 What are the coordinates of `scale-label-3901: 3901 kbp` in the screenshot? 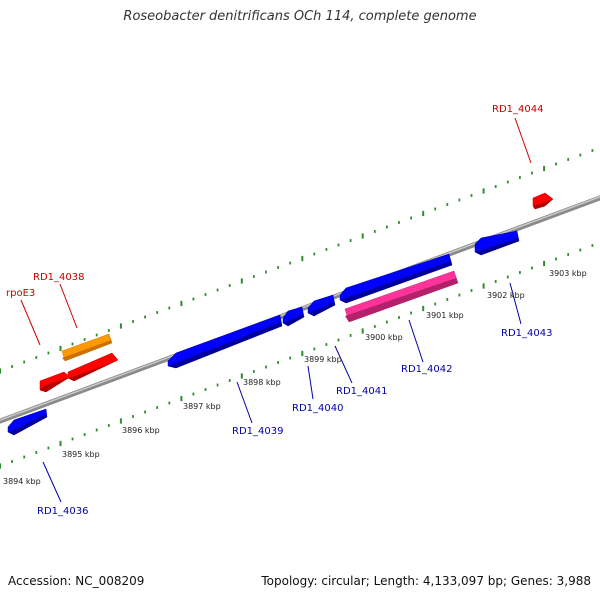 It's located at (445, 315).